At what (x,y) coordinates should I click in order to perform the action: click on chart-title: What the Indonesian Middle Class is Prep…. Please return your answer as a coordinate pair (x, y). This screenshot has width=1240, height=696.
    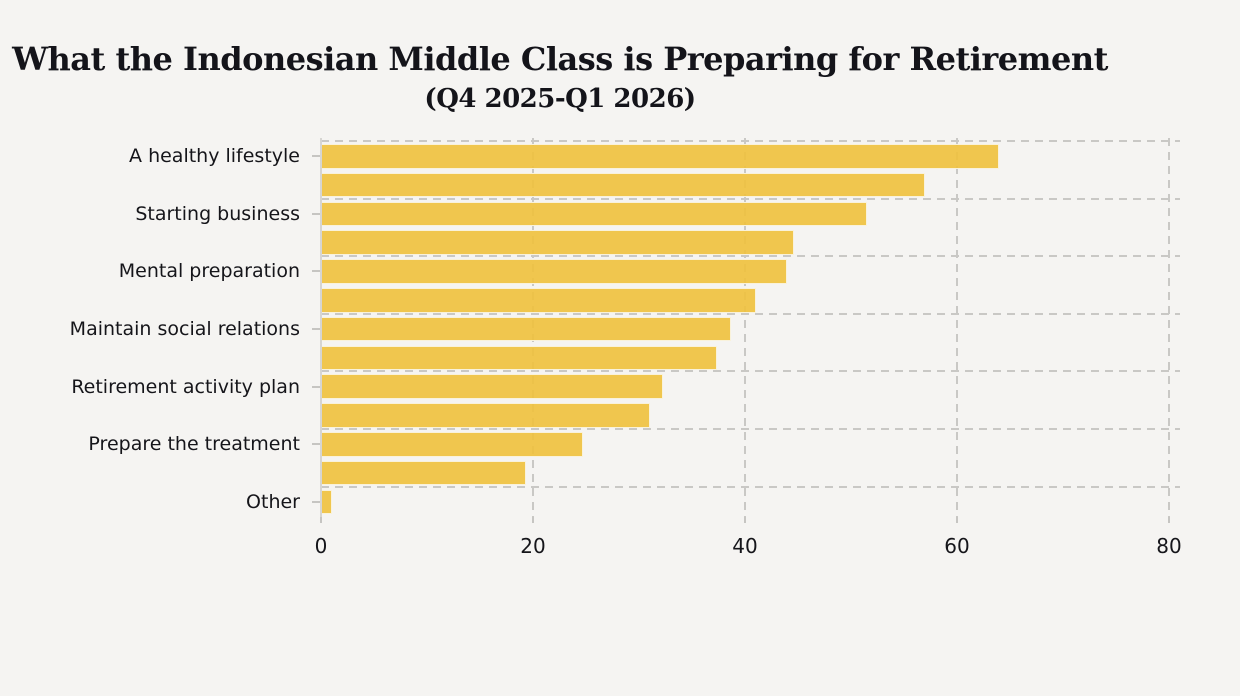
    Looking at the image, I should click on (560, 59).